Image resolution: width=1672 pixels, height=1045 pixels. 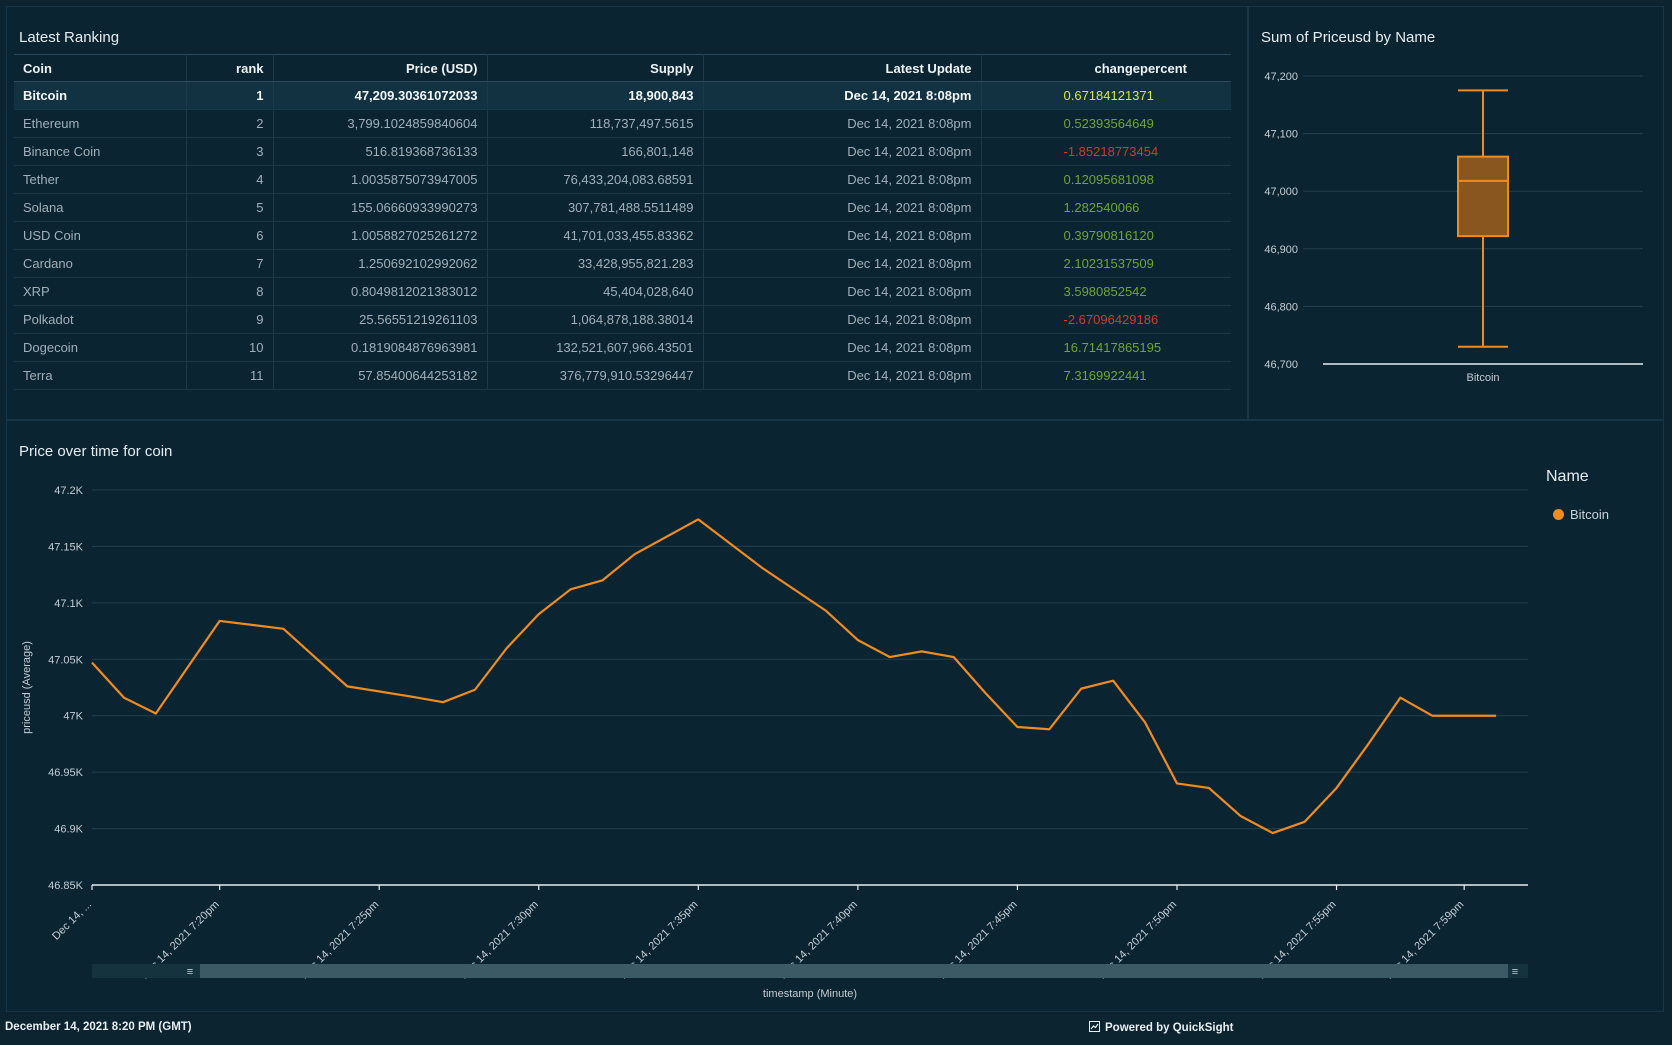 What do you see at coordinates (100, 263) in the screenshot?
I see `cell-coin: Cardano` at bounding box center [100, 263].